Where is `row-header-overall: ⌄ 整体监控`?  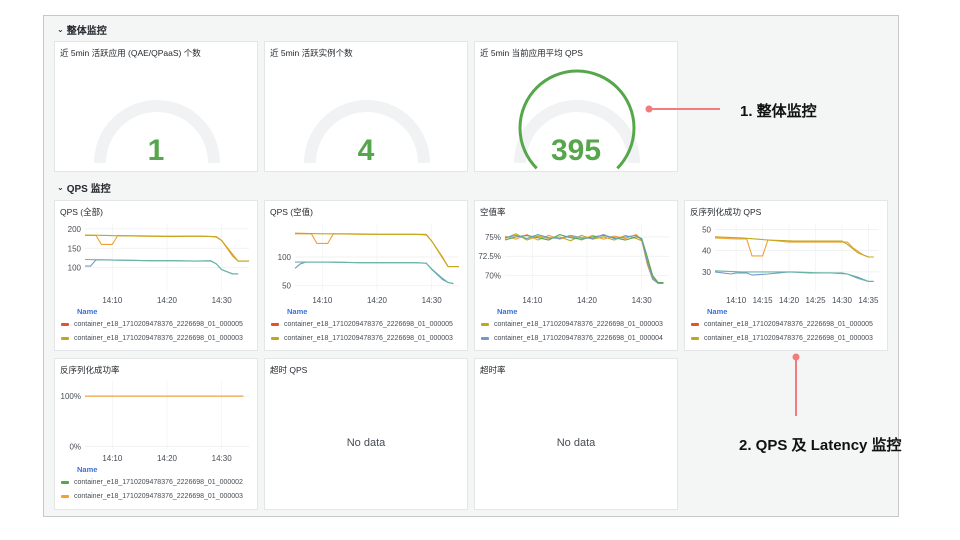 row-header-overall: ⌄ 整体监控 is located at coordinates (82, 29).